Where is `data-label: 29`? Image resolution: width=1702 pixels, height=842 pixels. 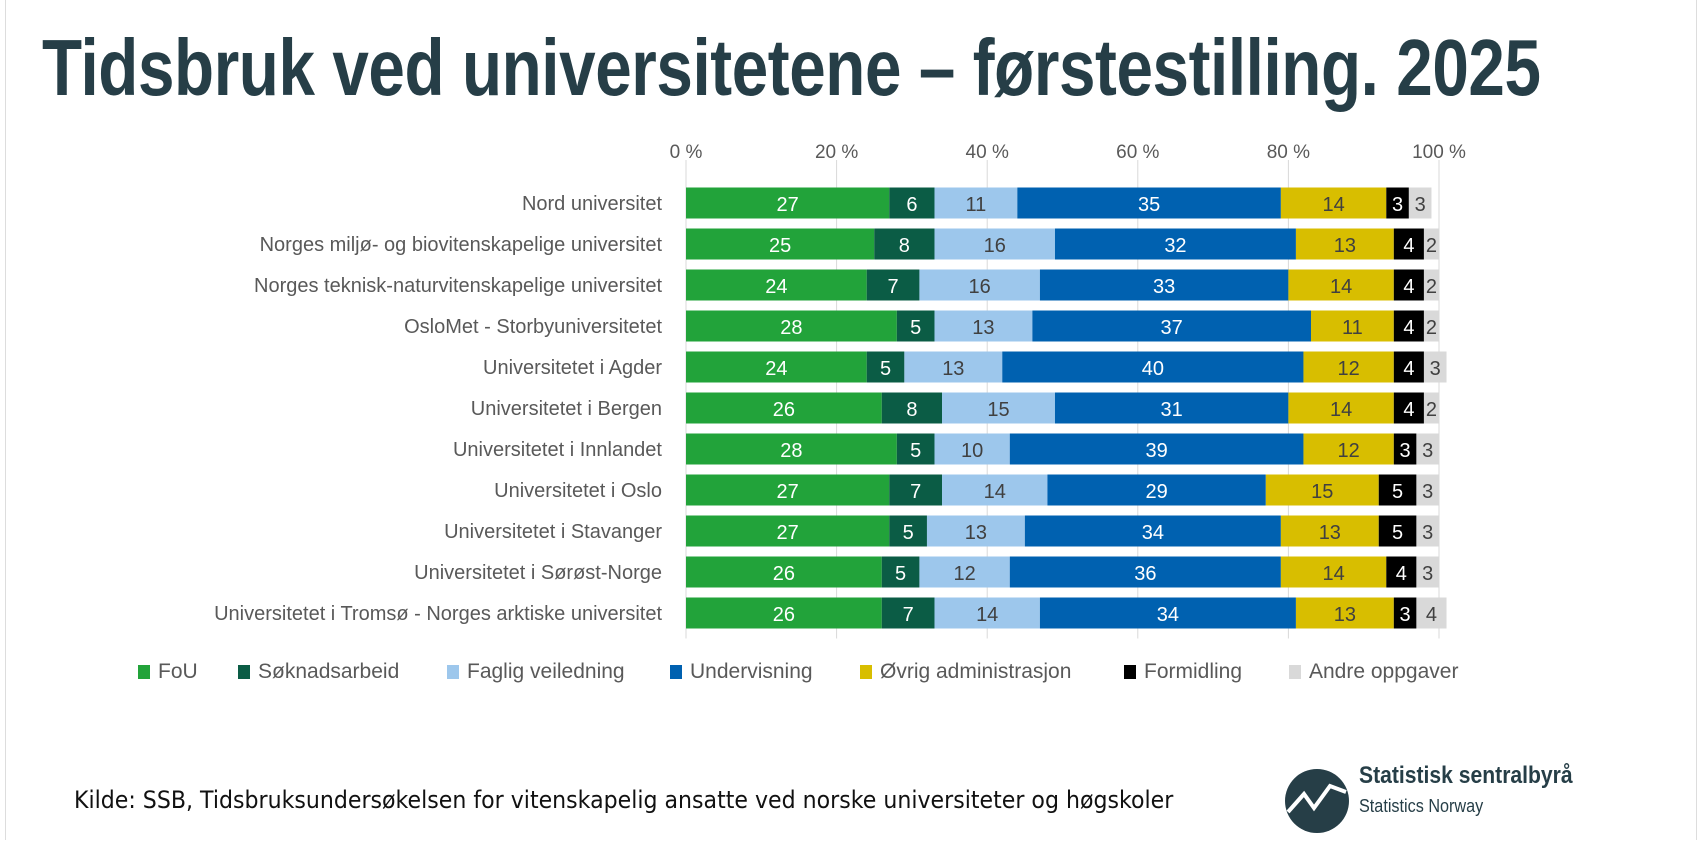
data-label: 29 is located at coordinates (1157, 492).